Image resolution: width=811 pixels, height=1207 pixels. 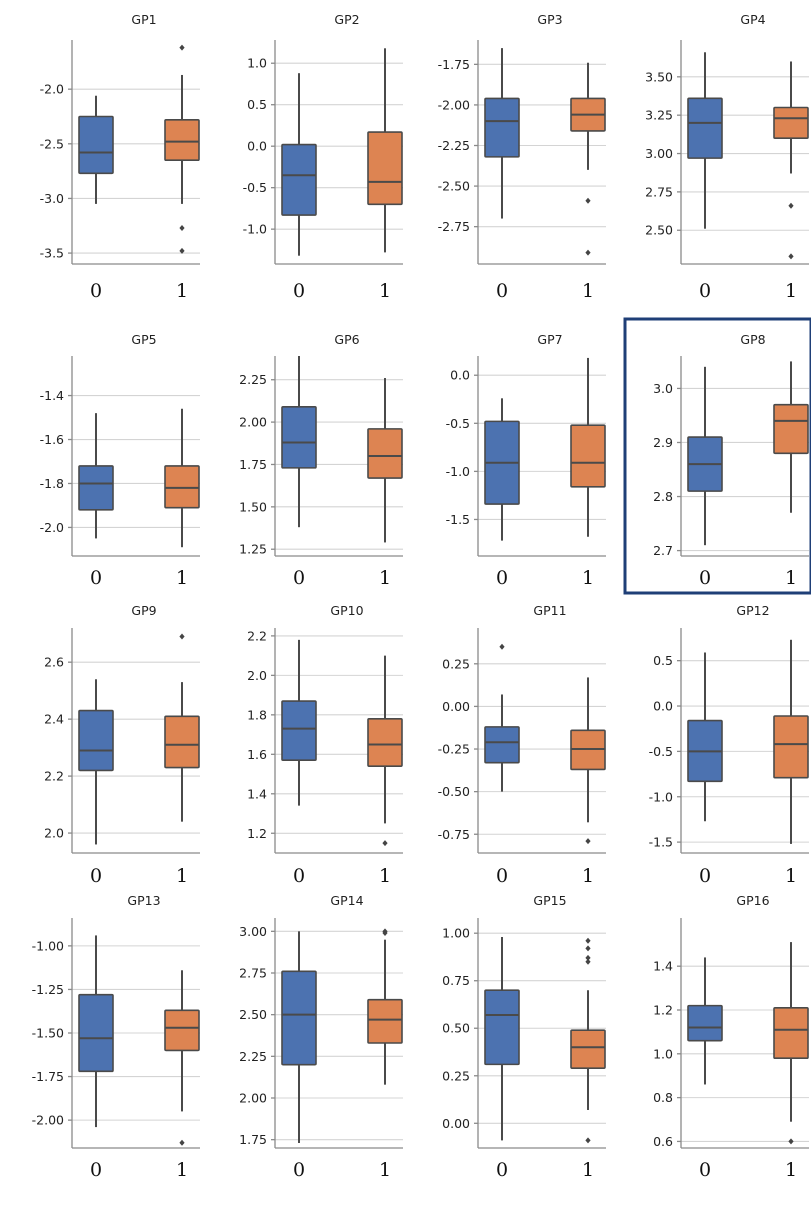 What do you see at coordinates (48, 945) in the screenshot?
I see `y-tick-label: -1.00` at bounding box center [48, 945].